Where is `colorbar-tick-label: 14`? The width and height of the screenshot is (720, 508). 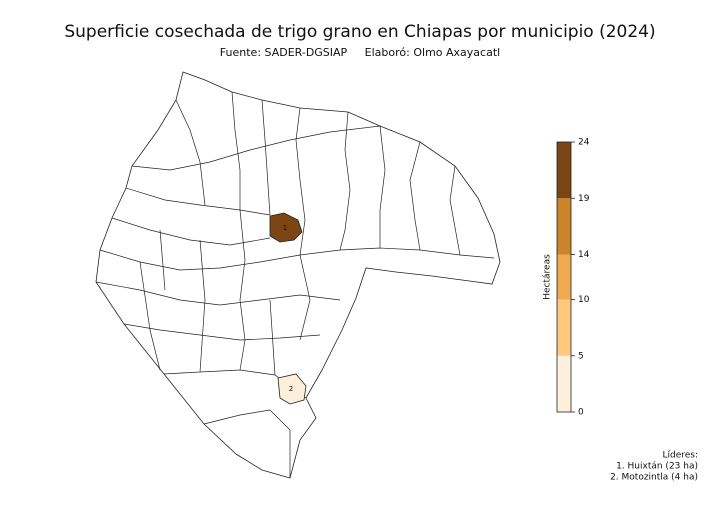 colorbar-tick-label: 14 is located at coordinates (584, 255).